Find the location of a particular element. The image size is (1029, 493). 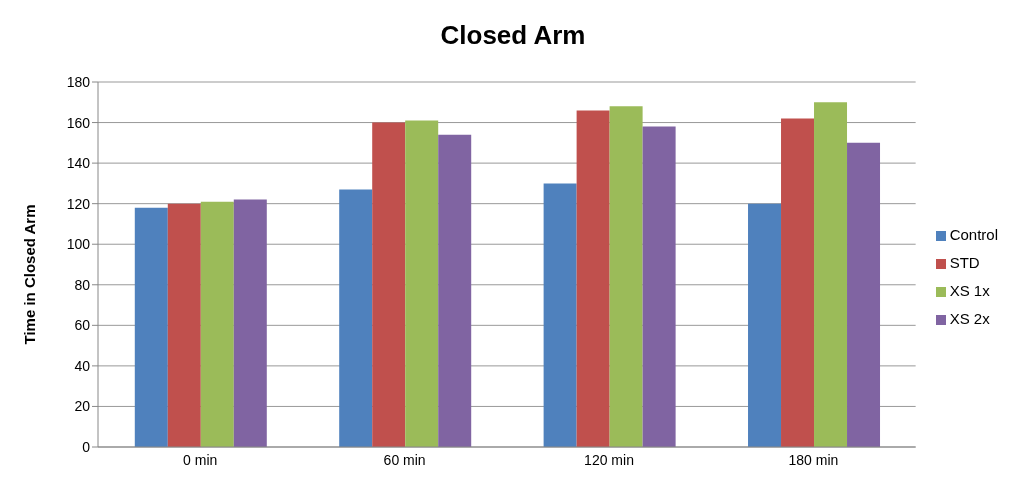

x-tick-label: 120 min is located at coordinates (609, 459).